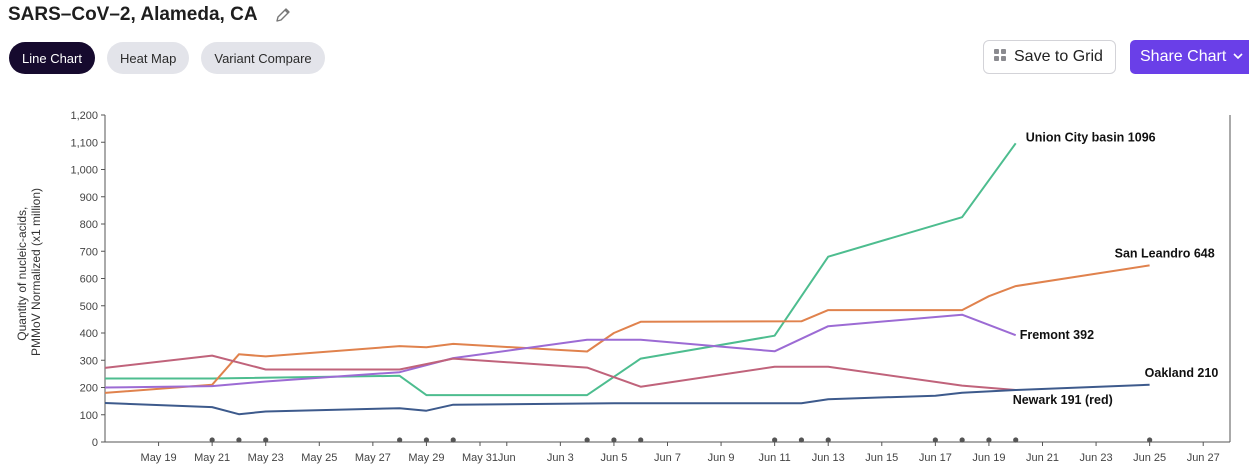 The width and height of the screenshot is (1249, 474). I want to click on y-tick-label: 1,200, so click(84, 116).